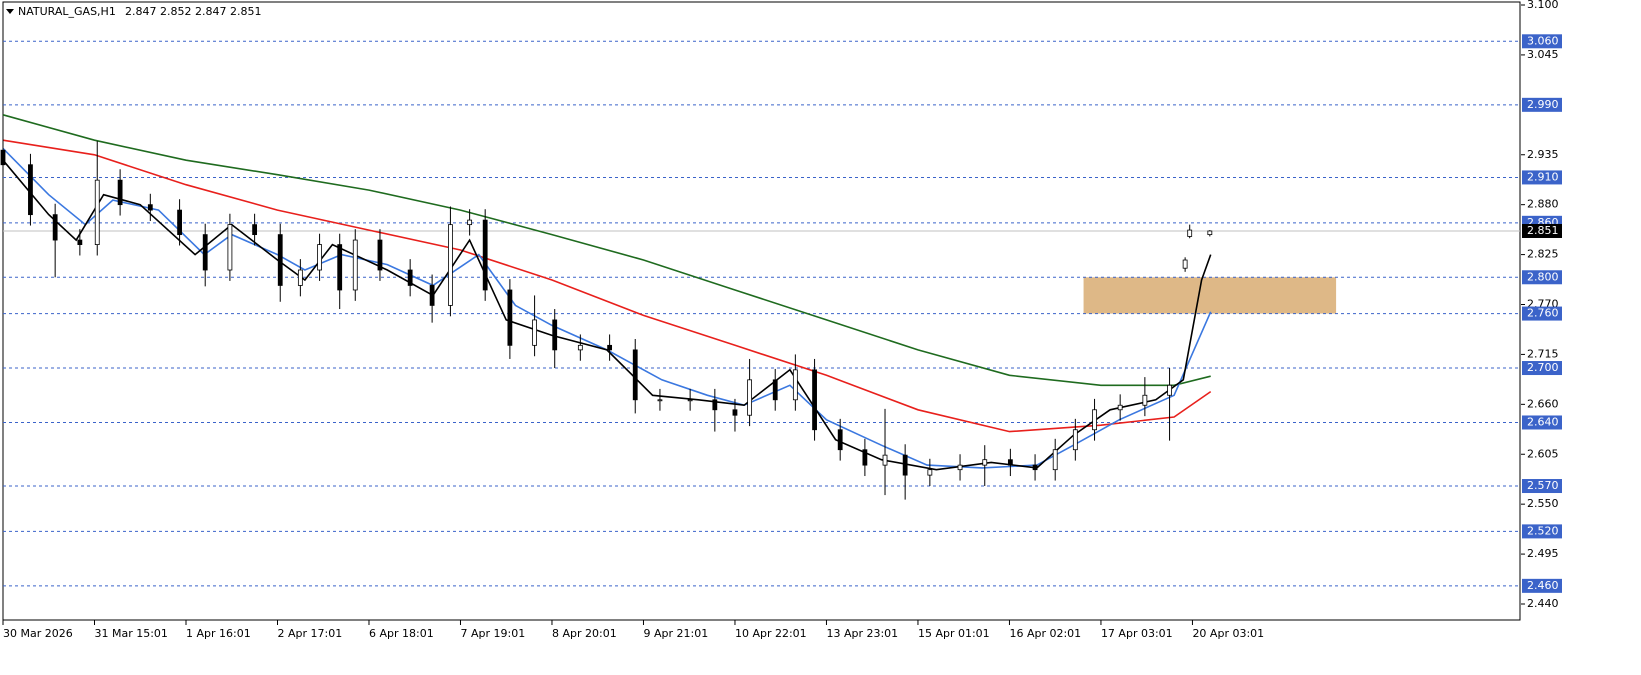 The image size is (1641, 675). Describe the element at coordinates (401, 633) in the screenshot. I see `x-tick-label: 6 Apr 18:01` at that location.